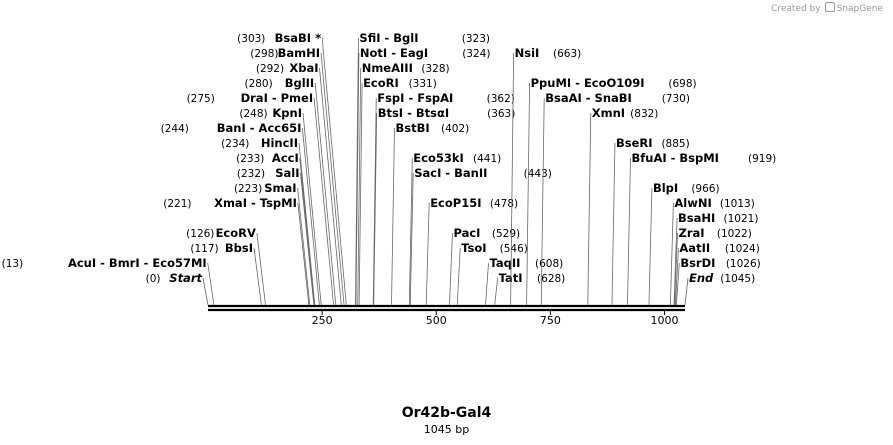 The height and width of the screenshot is (445, 893). I want to click on enzyme-site-xmai-tspmi: XmaI - TspMI (221), so click(236, 251).